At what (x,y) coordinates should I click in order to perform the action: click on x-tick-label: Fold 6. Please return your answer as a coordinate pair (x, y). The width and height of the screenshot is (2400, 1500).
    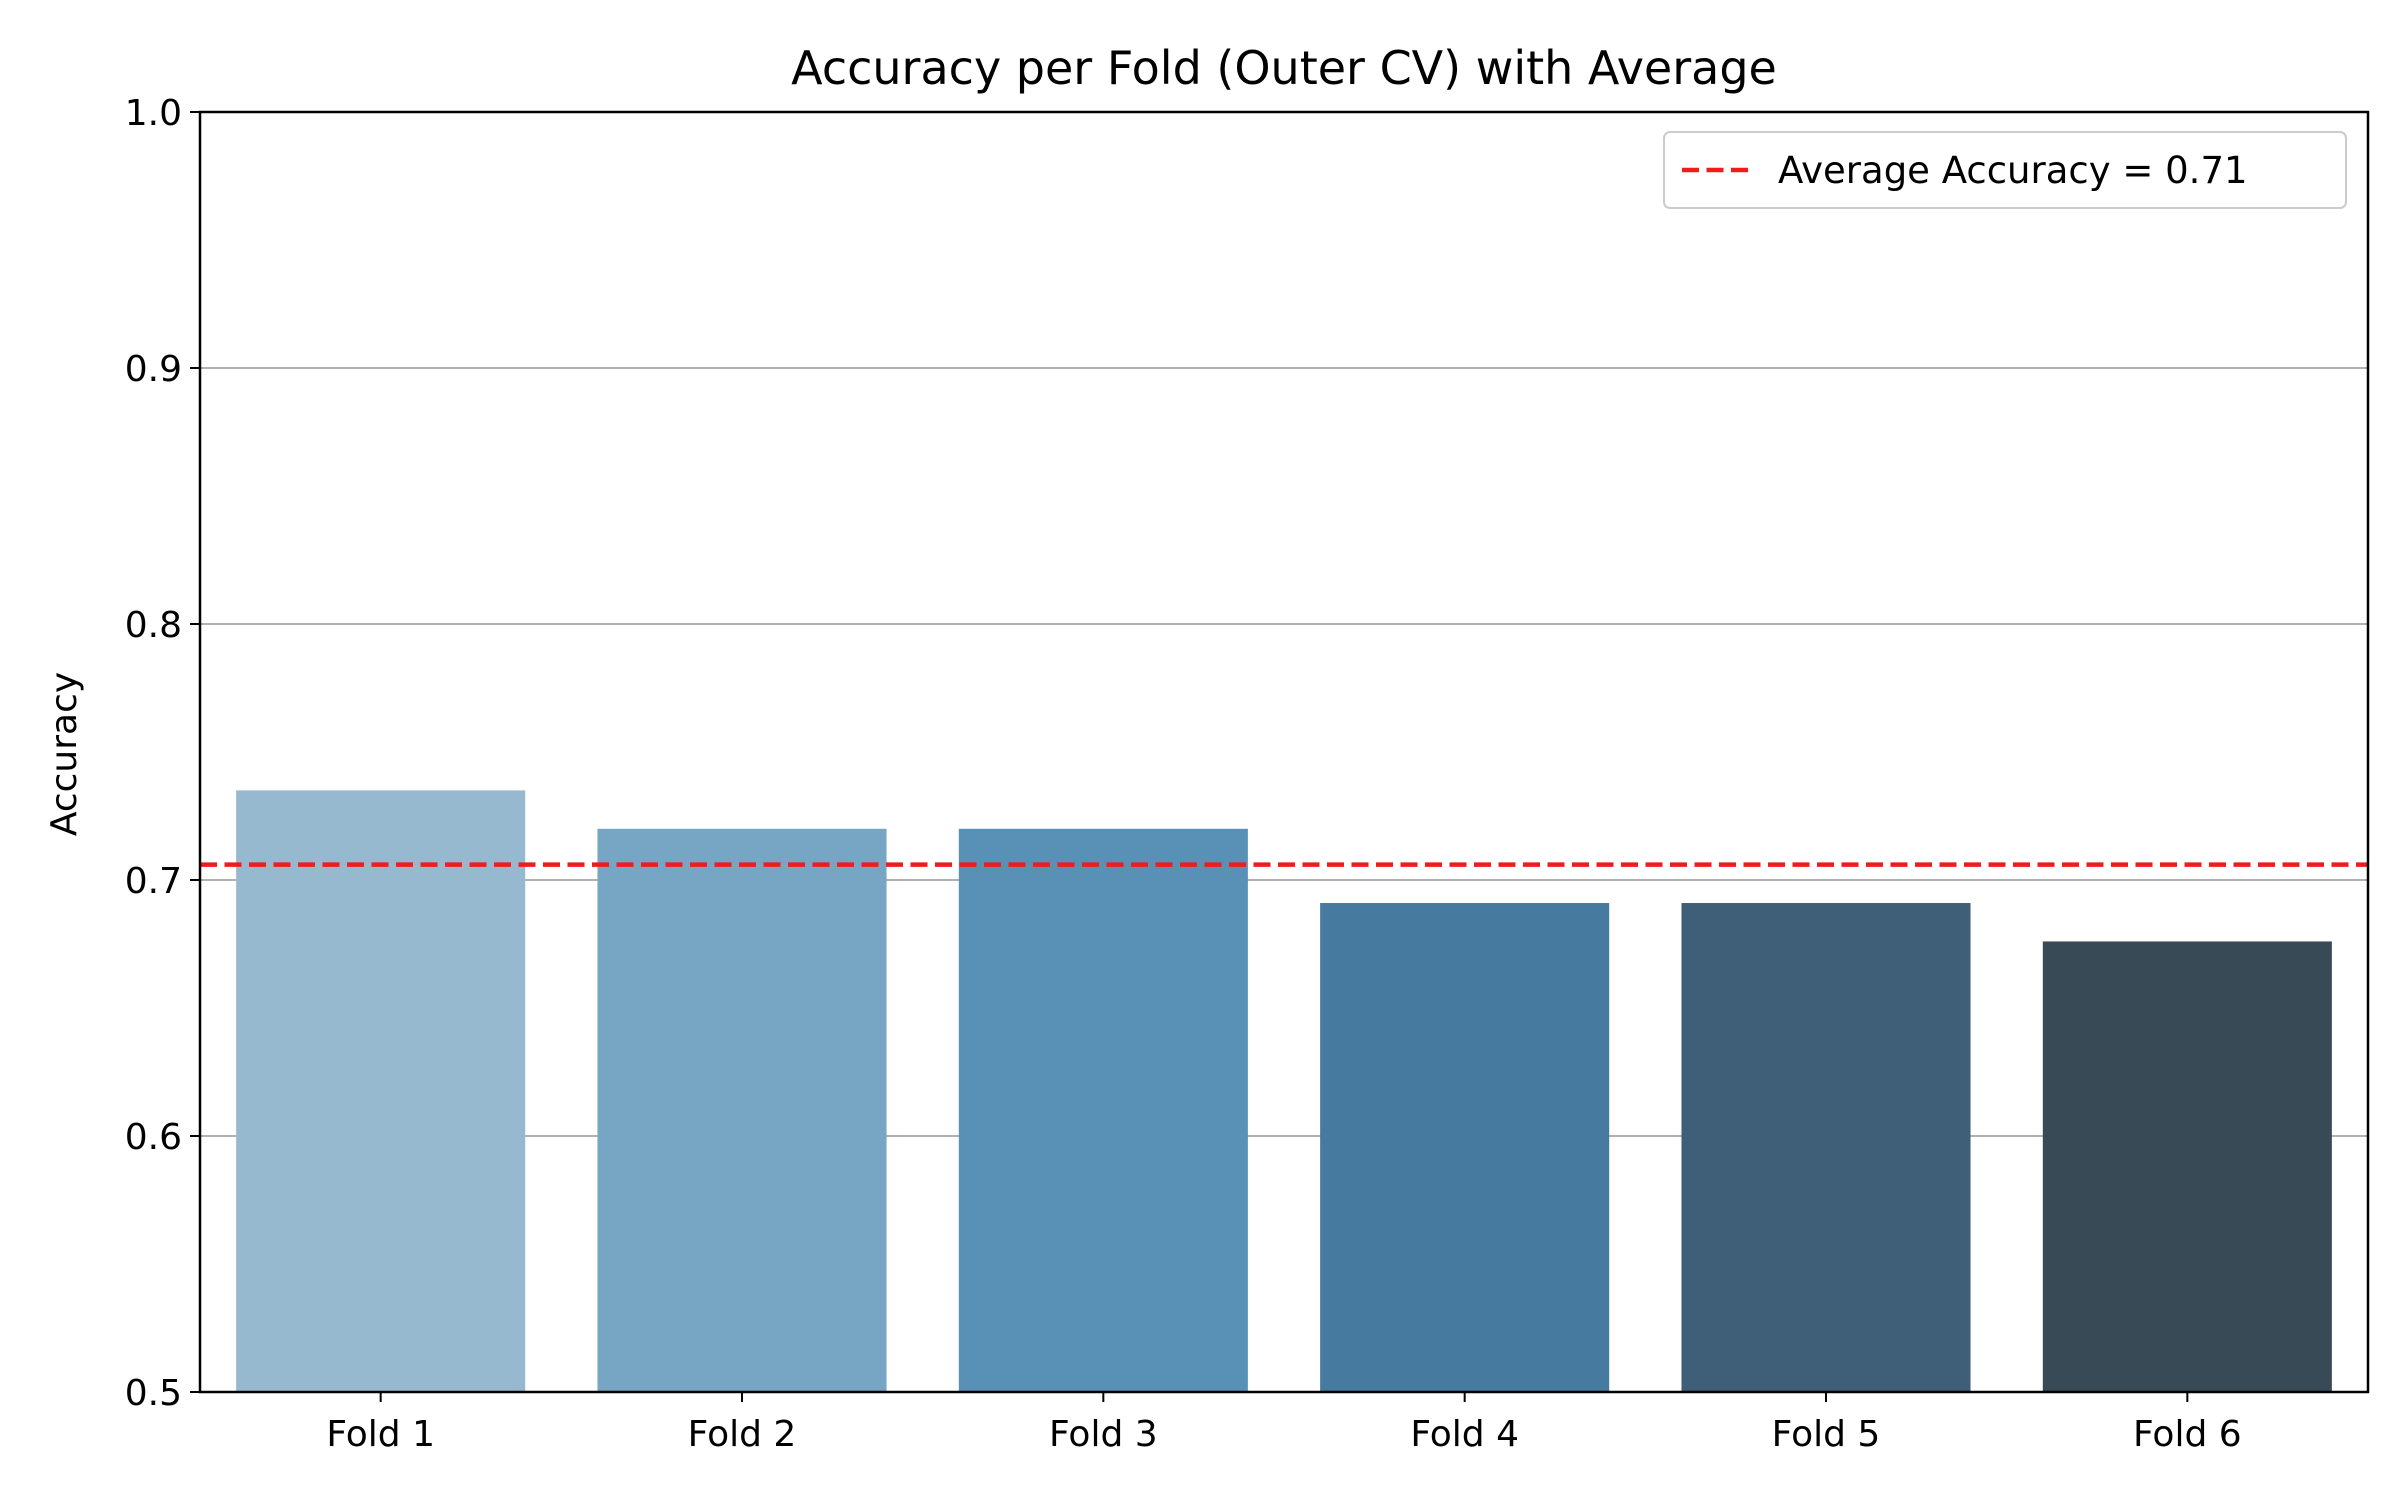
    Looking at the image, I should click on (2187, 1434).